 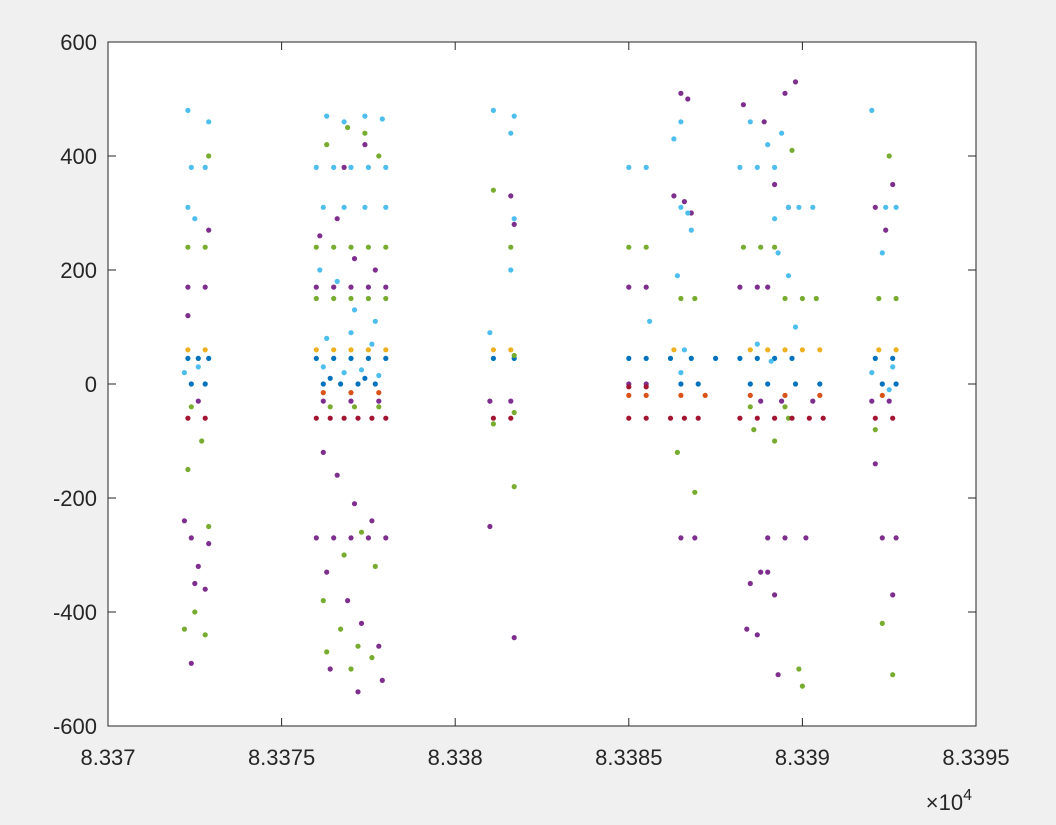 I want to click on y-tick-label: 200, so click(x=78, y=270).